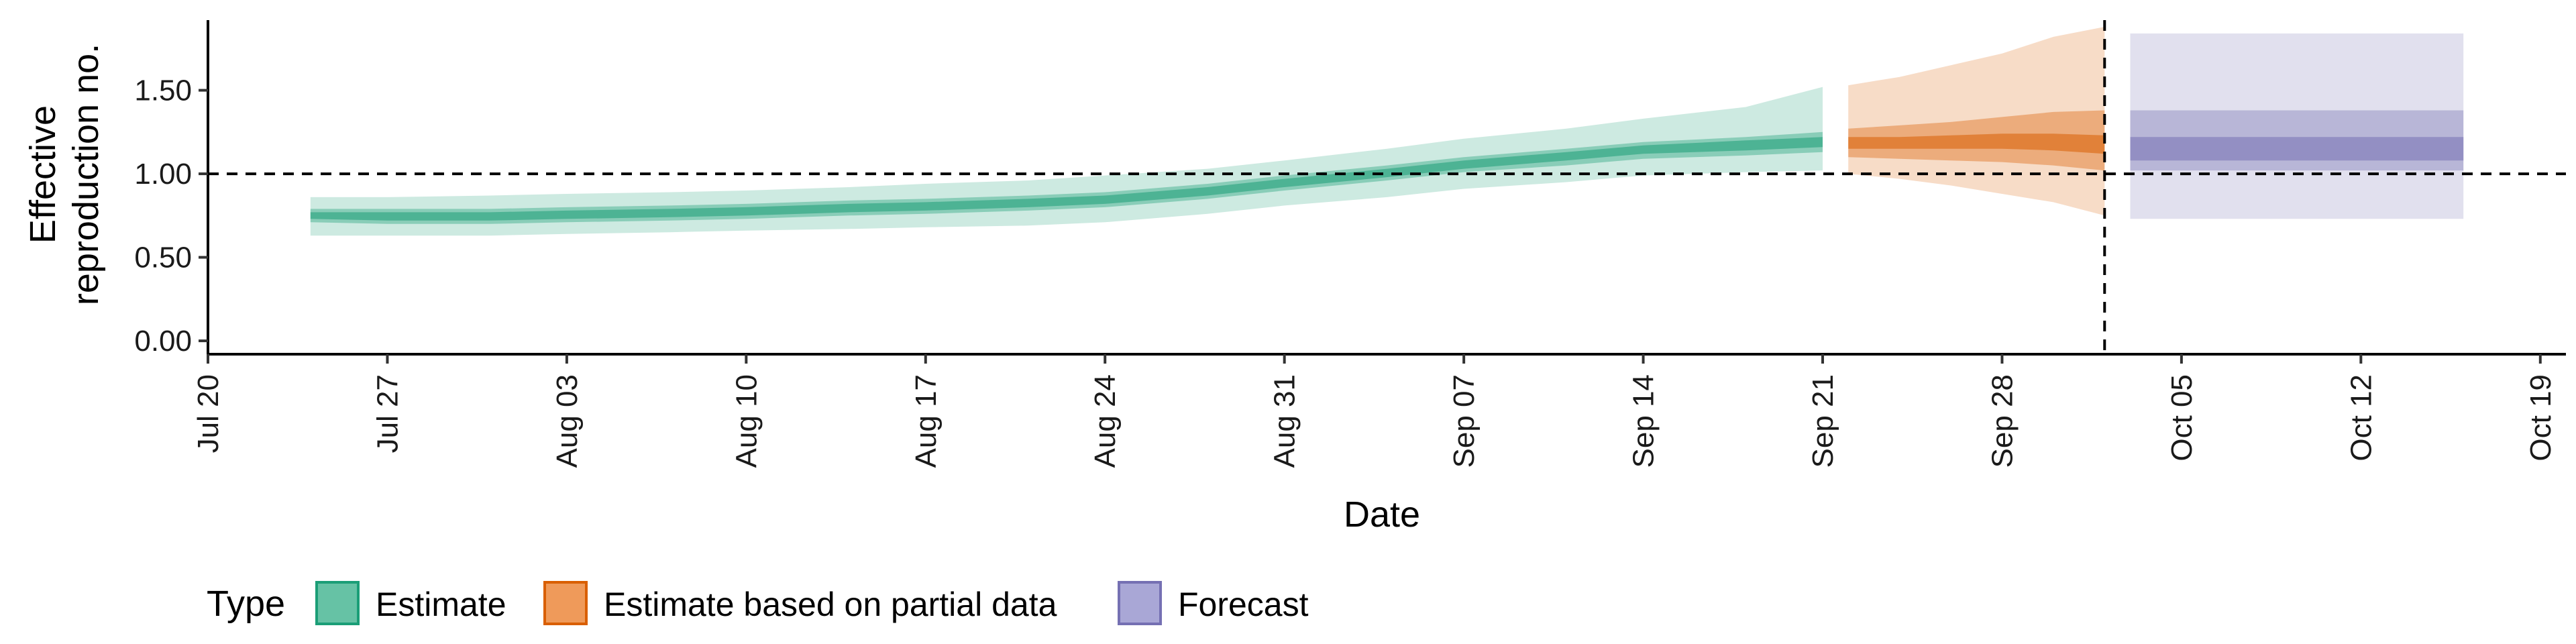  What do you see at coordinates (1382, 514) in the screenshot?
I see `x-axis-title: Date` at bounding box center [1382, 514].